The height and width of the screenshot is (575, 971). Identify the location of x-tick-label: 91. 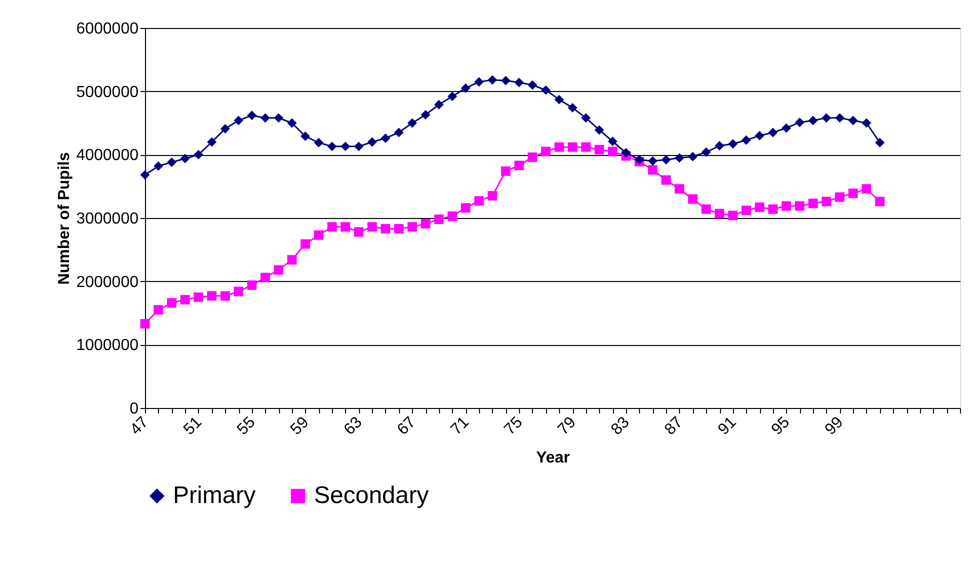
(727, 426).